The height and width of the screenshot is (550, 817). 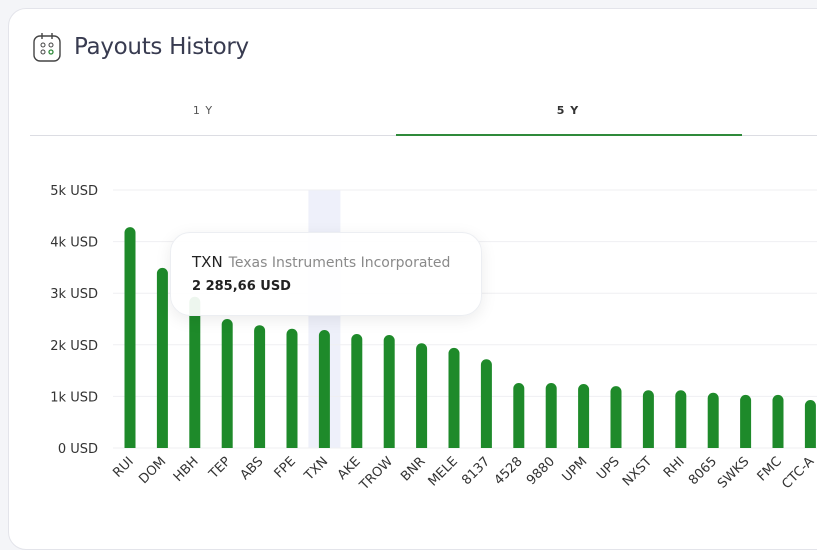 What do you see at coordinates (674, 467) in the screenshot?
I see `x-tick-label: RHI` at bounding box center [674, 467].